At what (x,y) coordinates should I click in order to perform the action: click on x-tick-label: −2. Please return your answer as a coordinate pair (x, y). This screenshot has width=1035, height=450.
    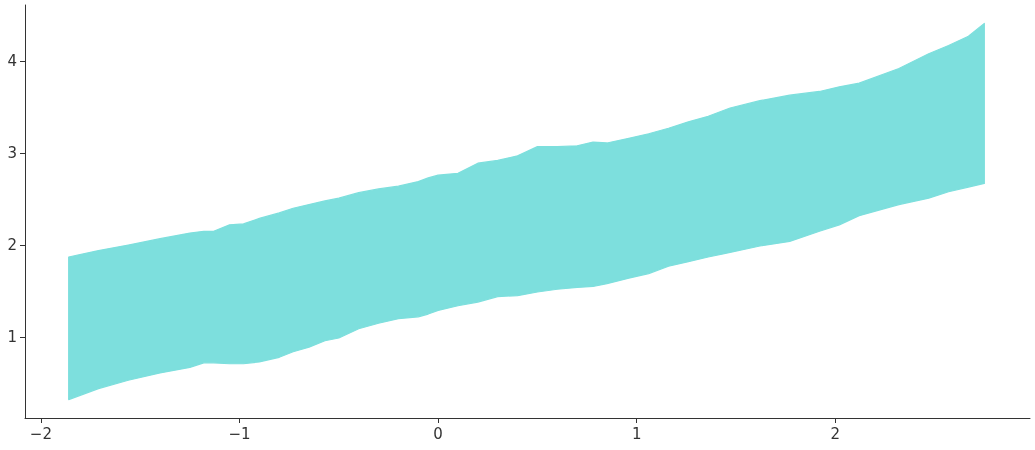
    Looking at the image, I should click on (40, 433).